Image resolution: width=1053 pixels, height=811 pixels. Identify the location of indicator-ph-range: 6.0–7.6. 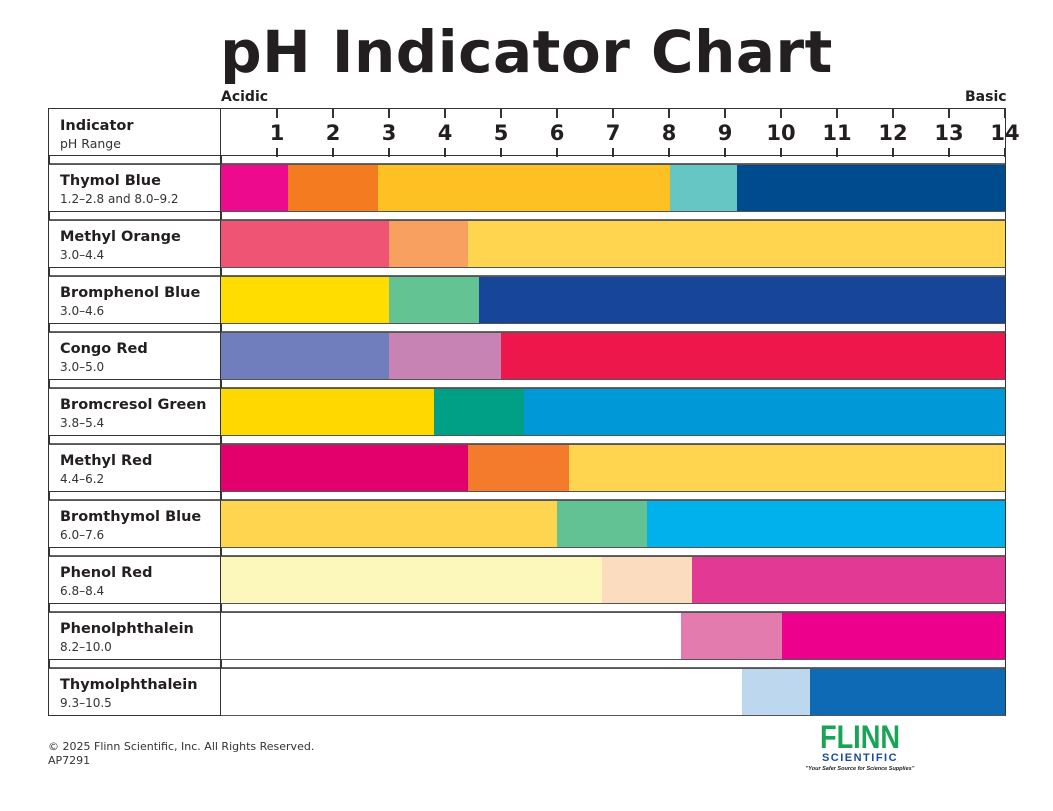
(82, 535).